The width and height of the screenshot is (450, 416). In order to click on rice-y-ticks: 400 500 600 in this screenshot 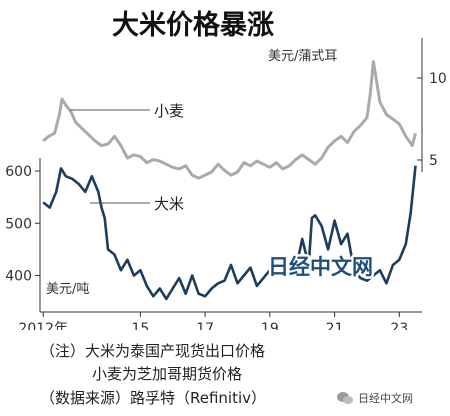, I will do `click(22, 224)`.